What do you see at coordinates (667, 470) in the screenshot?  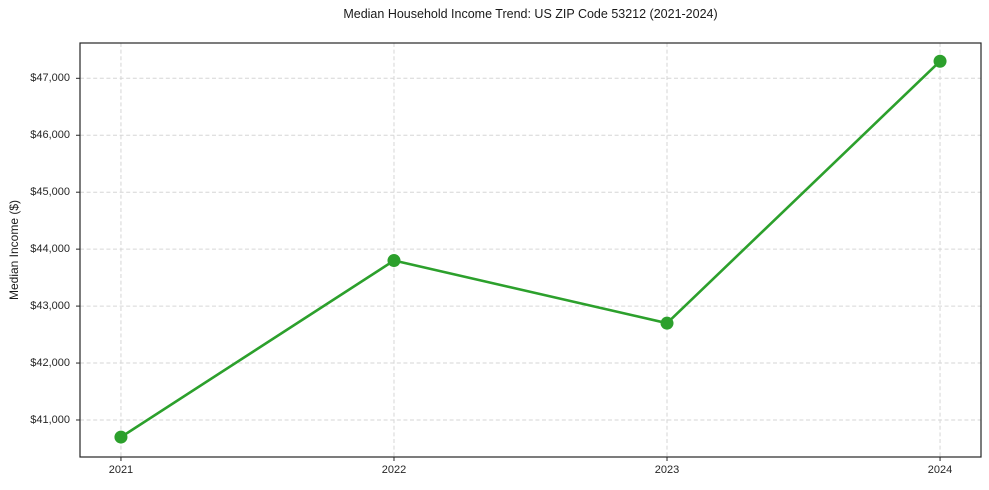 I see `x-tick-label: 2023` at bounding box center [667, 470].